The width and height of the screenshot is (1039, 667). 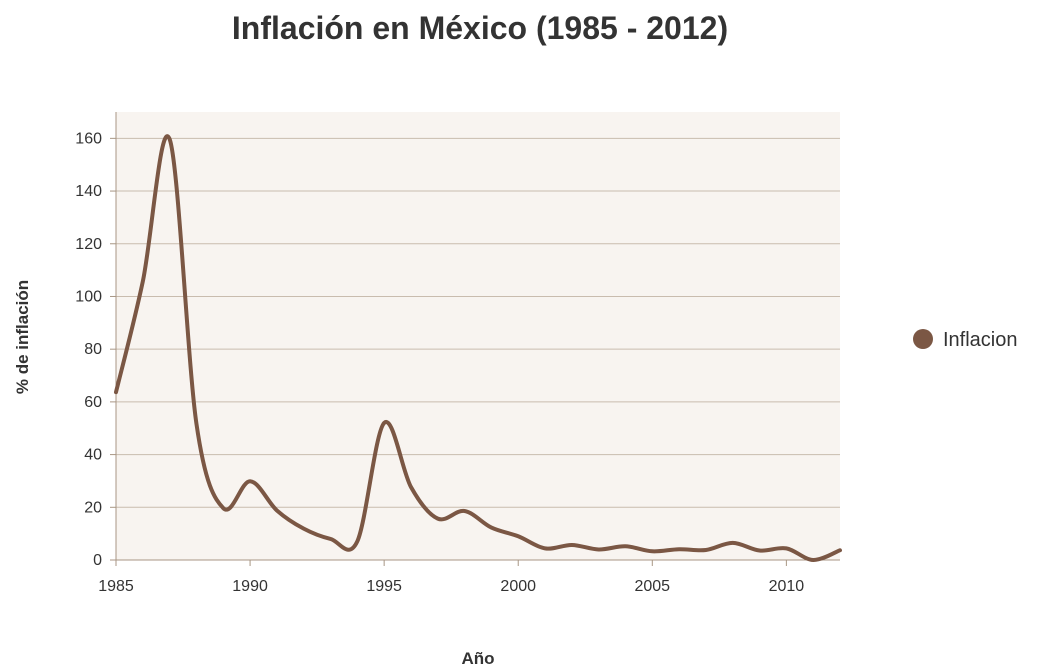 I want to click on legend-marker-inflacion, so click(x=923, y=339).